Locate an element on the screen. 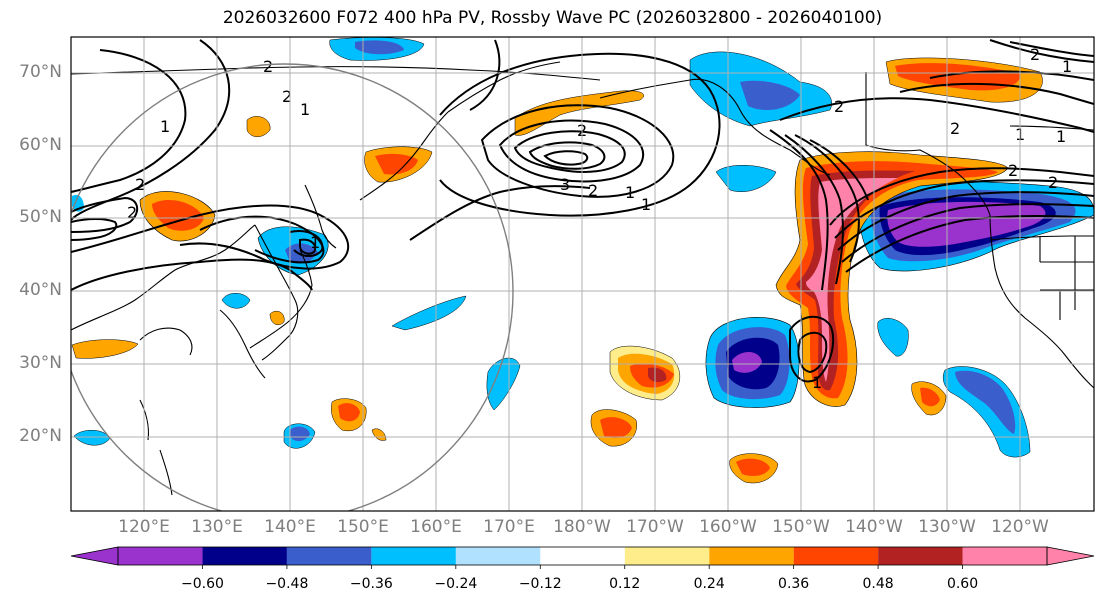 This screenshot has width=1105, height=604. lon-label: 150°W is located at coordinates (801, 527).